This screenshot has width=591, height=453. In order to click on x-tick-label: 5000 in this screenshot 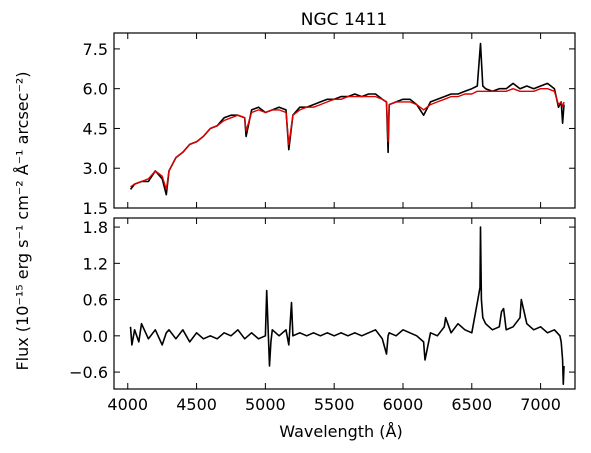, I will do `click(265, 404)`.